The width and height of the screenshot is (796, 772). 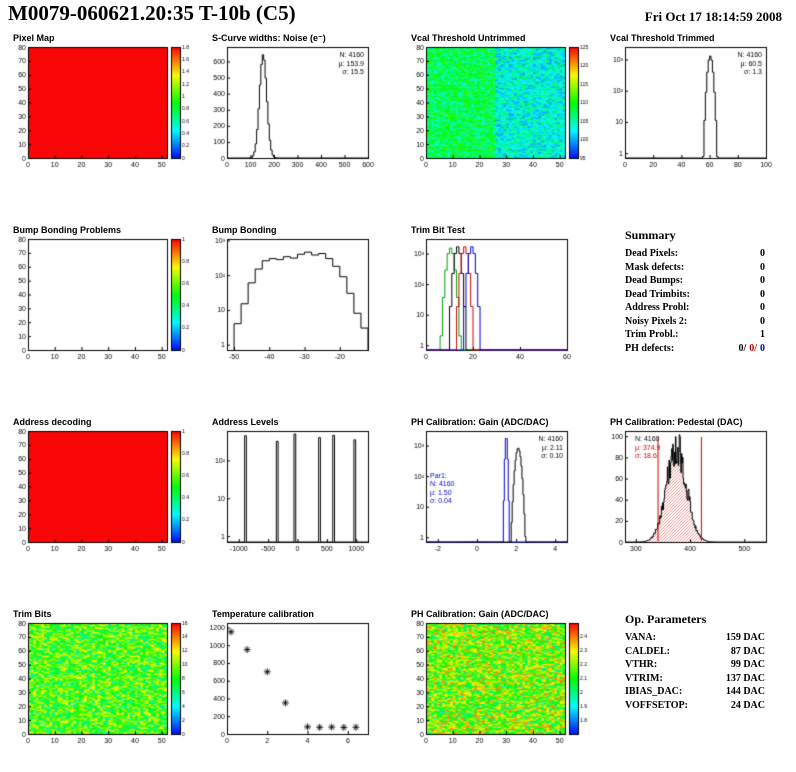 I want to click on ph-defects-values: 0/0/0, so click(x=751, y=349).